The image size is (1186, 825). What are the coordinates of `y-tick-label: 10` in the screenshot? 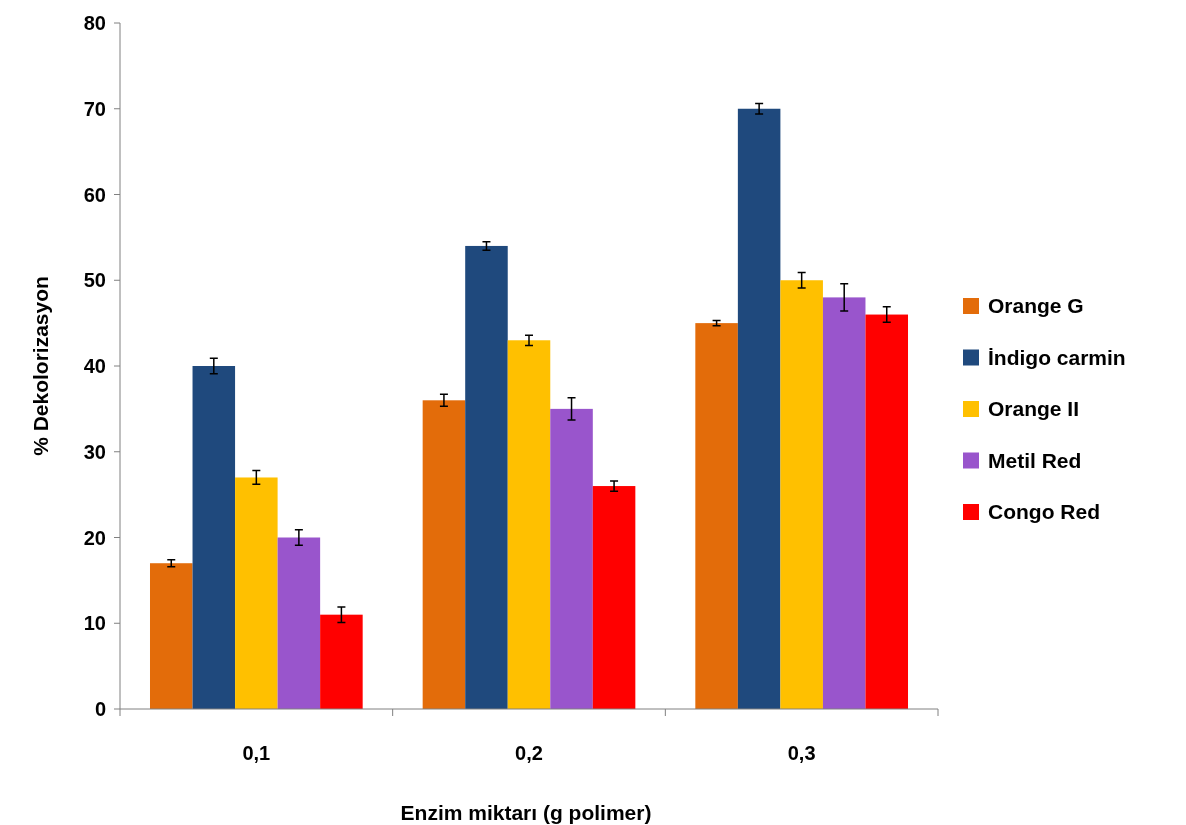 It's located at (94, 623).